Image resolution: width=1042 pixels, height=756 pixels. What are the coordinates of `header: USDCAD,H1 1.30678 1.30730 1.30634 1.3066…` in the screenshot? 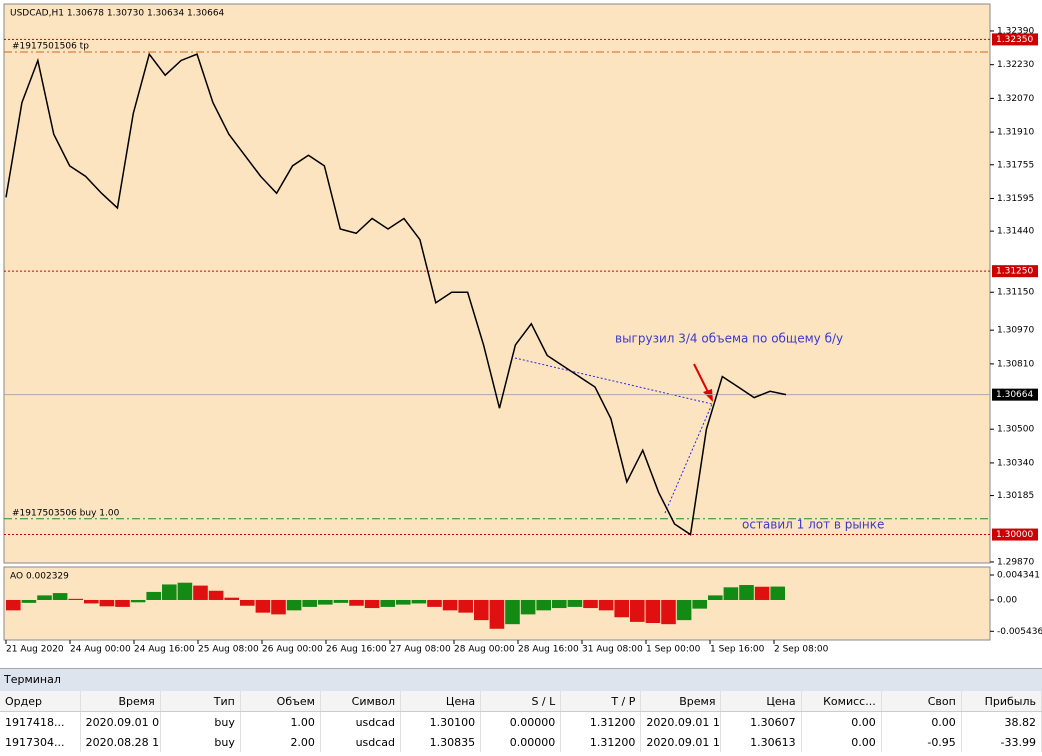 It's located at (117, 14).